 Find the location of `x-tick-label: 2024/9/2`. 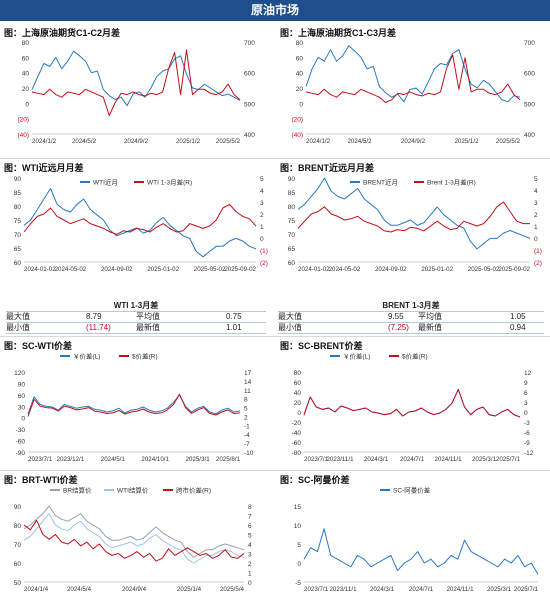

x-tick-label: 2024/9/2 is located at coordinates (413, 141).